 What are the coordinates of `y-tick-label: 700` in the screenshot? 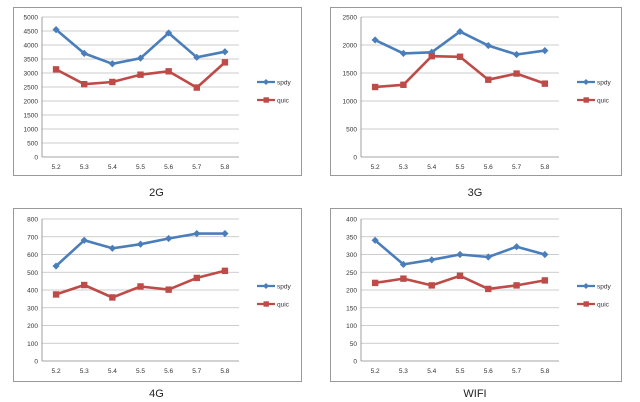 It's located at (32, 237).